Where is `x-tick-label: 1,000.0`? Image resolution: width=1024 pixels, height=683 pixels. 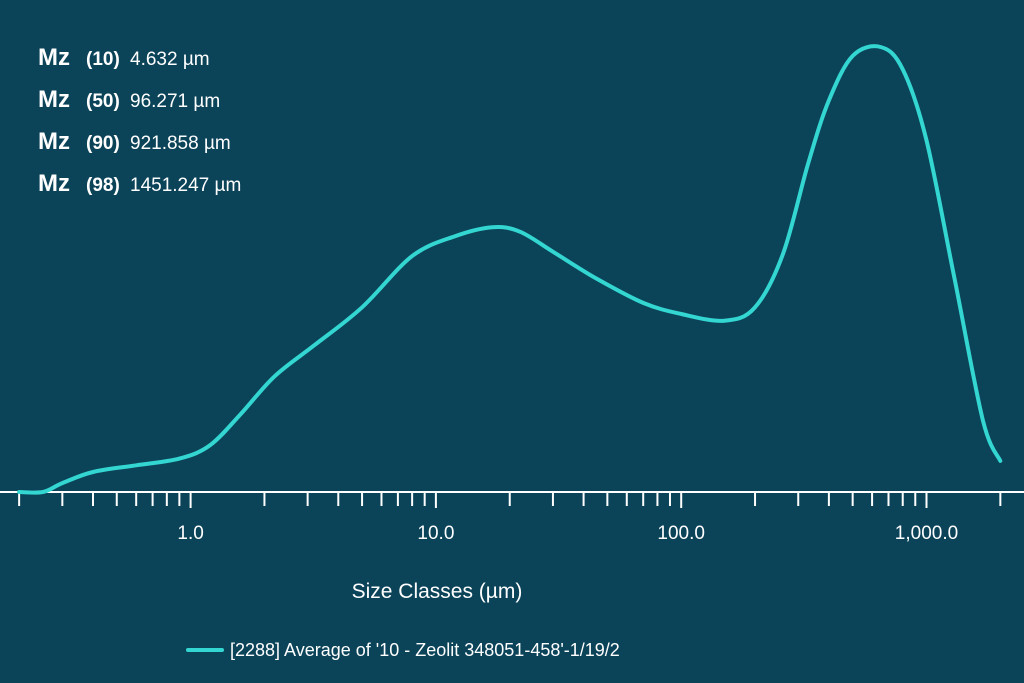
x-tick-label: 1,000.0 is located at coordinates (926, 533).